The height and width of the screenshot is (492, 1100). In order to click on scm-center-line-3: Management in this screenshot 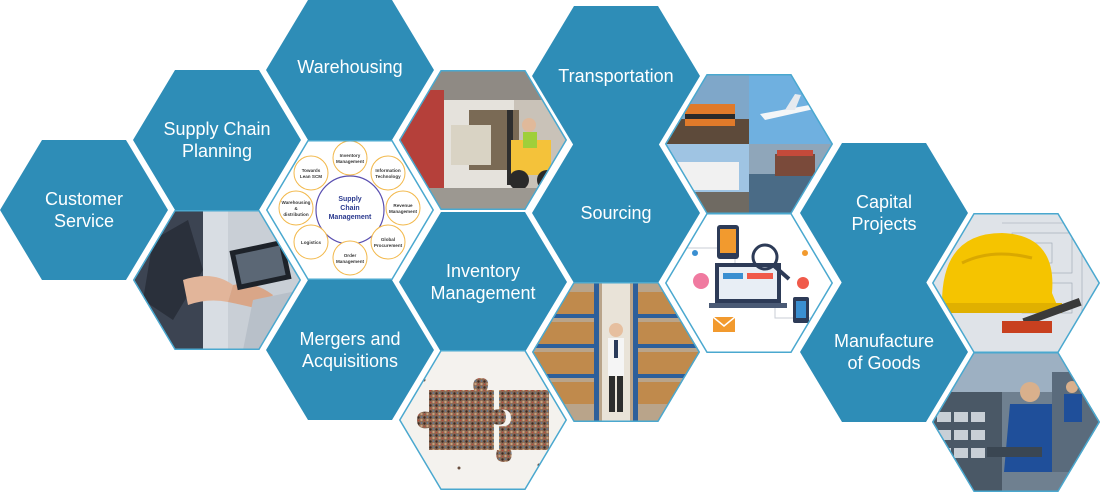, I will do `click(350, 217)`.